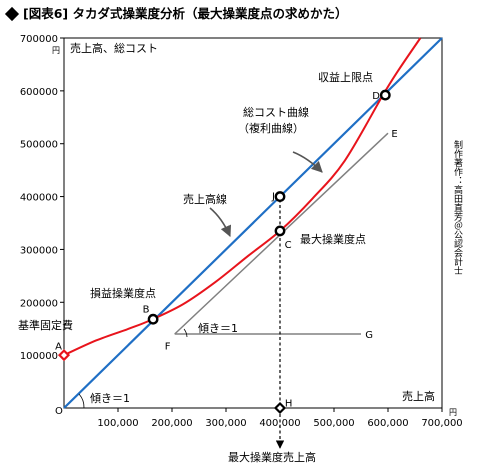  Describe the element at coordinates (457, 207) in the screenshot. I see `author-credit: 制作著作：高田直芳＠公認会計士` at that location.